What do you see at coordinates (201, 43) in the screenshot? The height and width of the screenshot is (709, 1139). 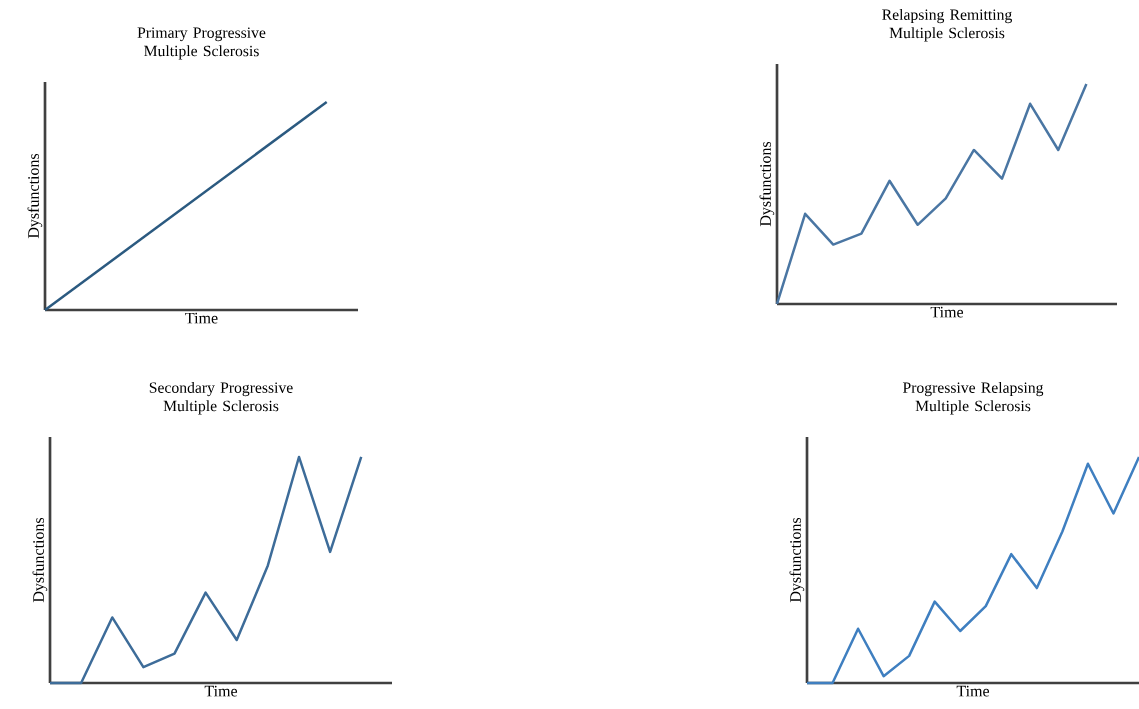 I see `chart-title: Primary Progressive Multiple Sclerosis` at bounding box center [201, 43].